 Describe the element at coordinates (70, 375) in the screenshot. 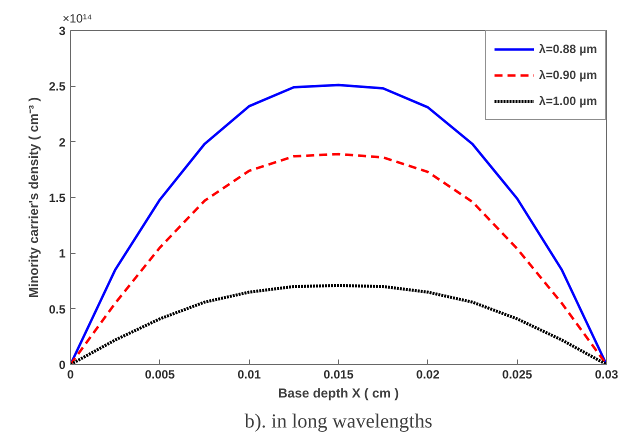

I see `x-tick-label: 0` at that location.